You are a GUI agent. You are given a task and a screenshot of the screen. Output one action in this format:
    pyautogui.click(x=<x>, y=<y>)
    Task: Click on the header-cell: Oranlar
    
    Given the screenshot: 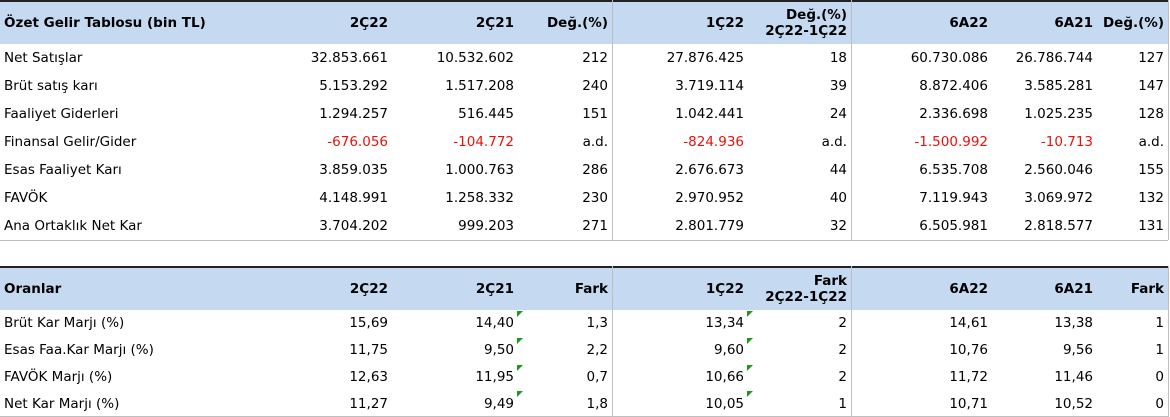 What is the action you would take?
    pyautogui.click(x=131, y=289)
    